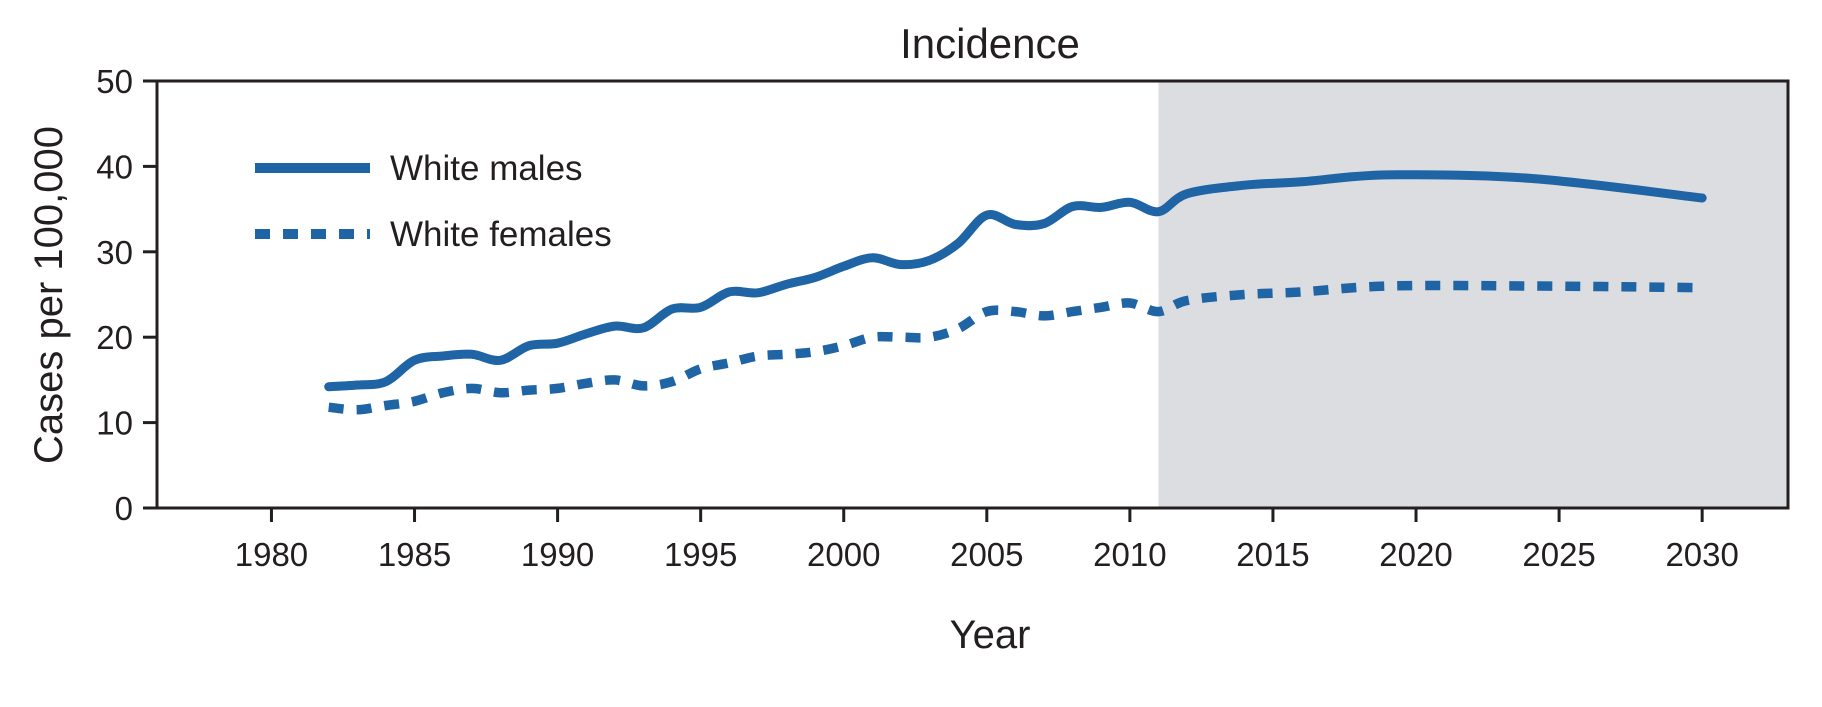 This screenshot has height=707, width=1822. Describe the element at coordinates (501, 234) in the screenshot. I see `legend-label-white-females: White females` at that location.